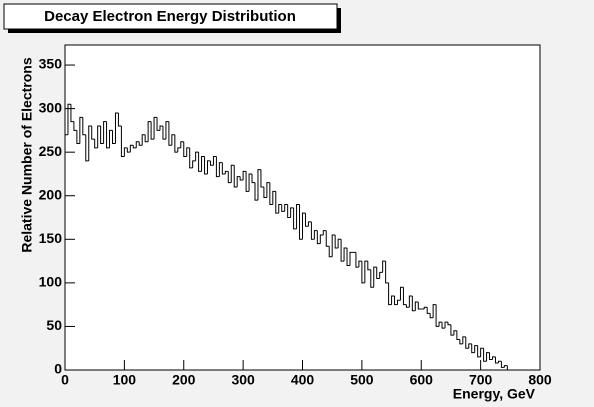 Image resolution: width=594 pixels, height=407 pixels. I want to click on y-tick-label: 350, so click(51, 64).